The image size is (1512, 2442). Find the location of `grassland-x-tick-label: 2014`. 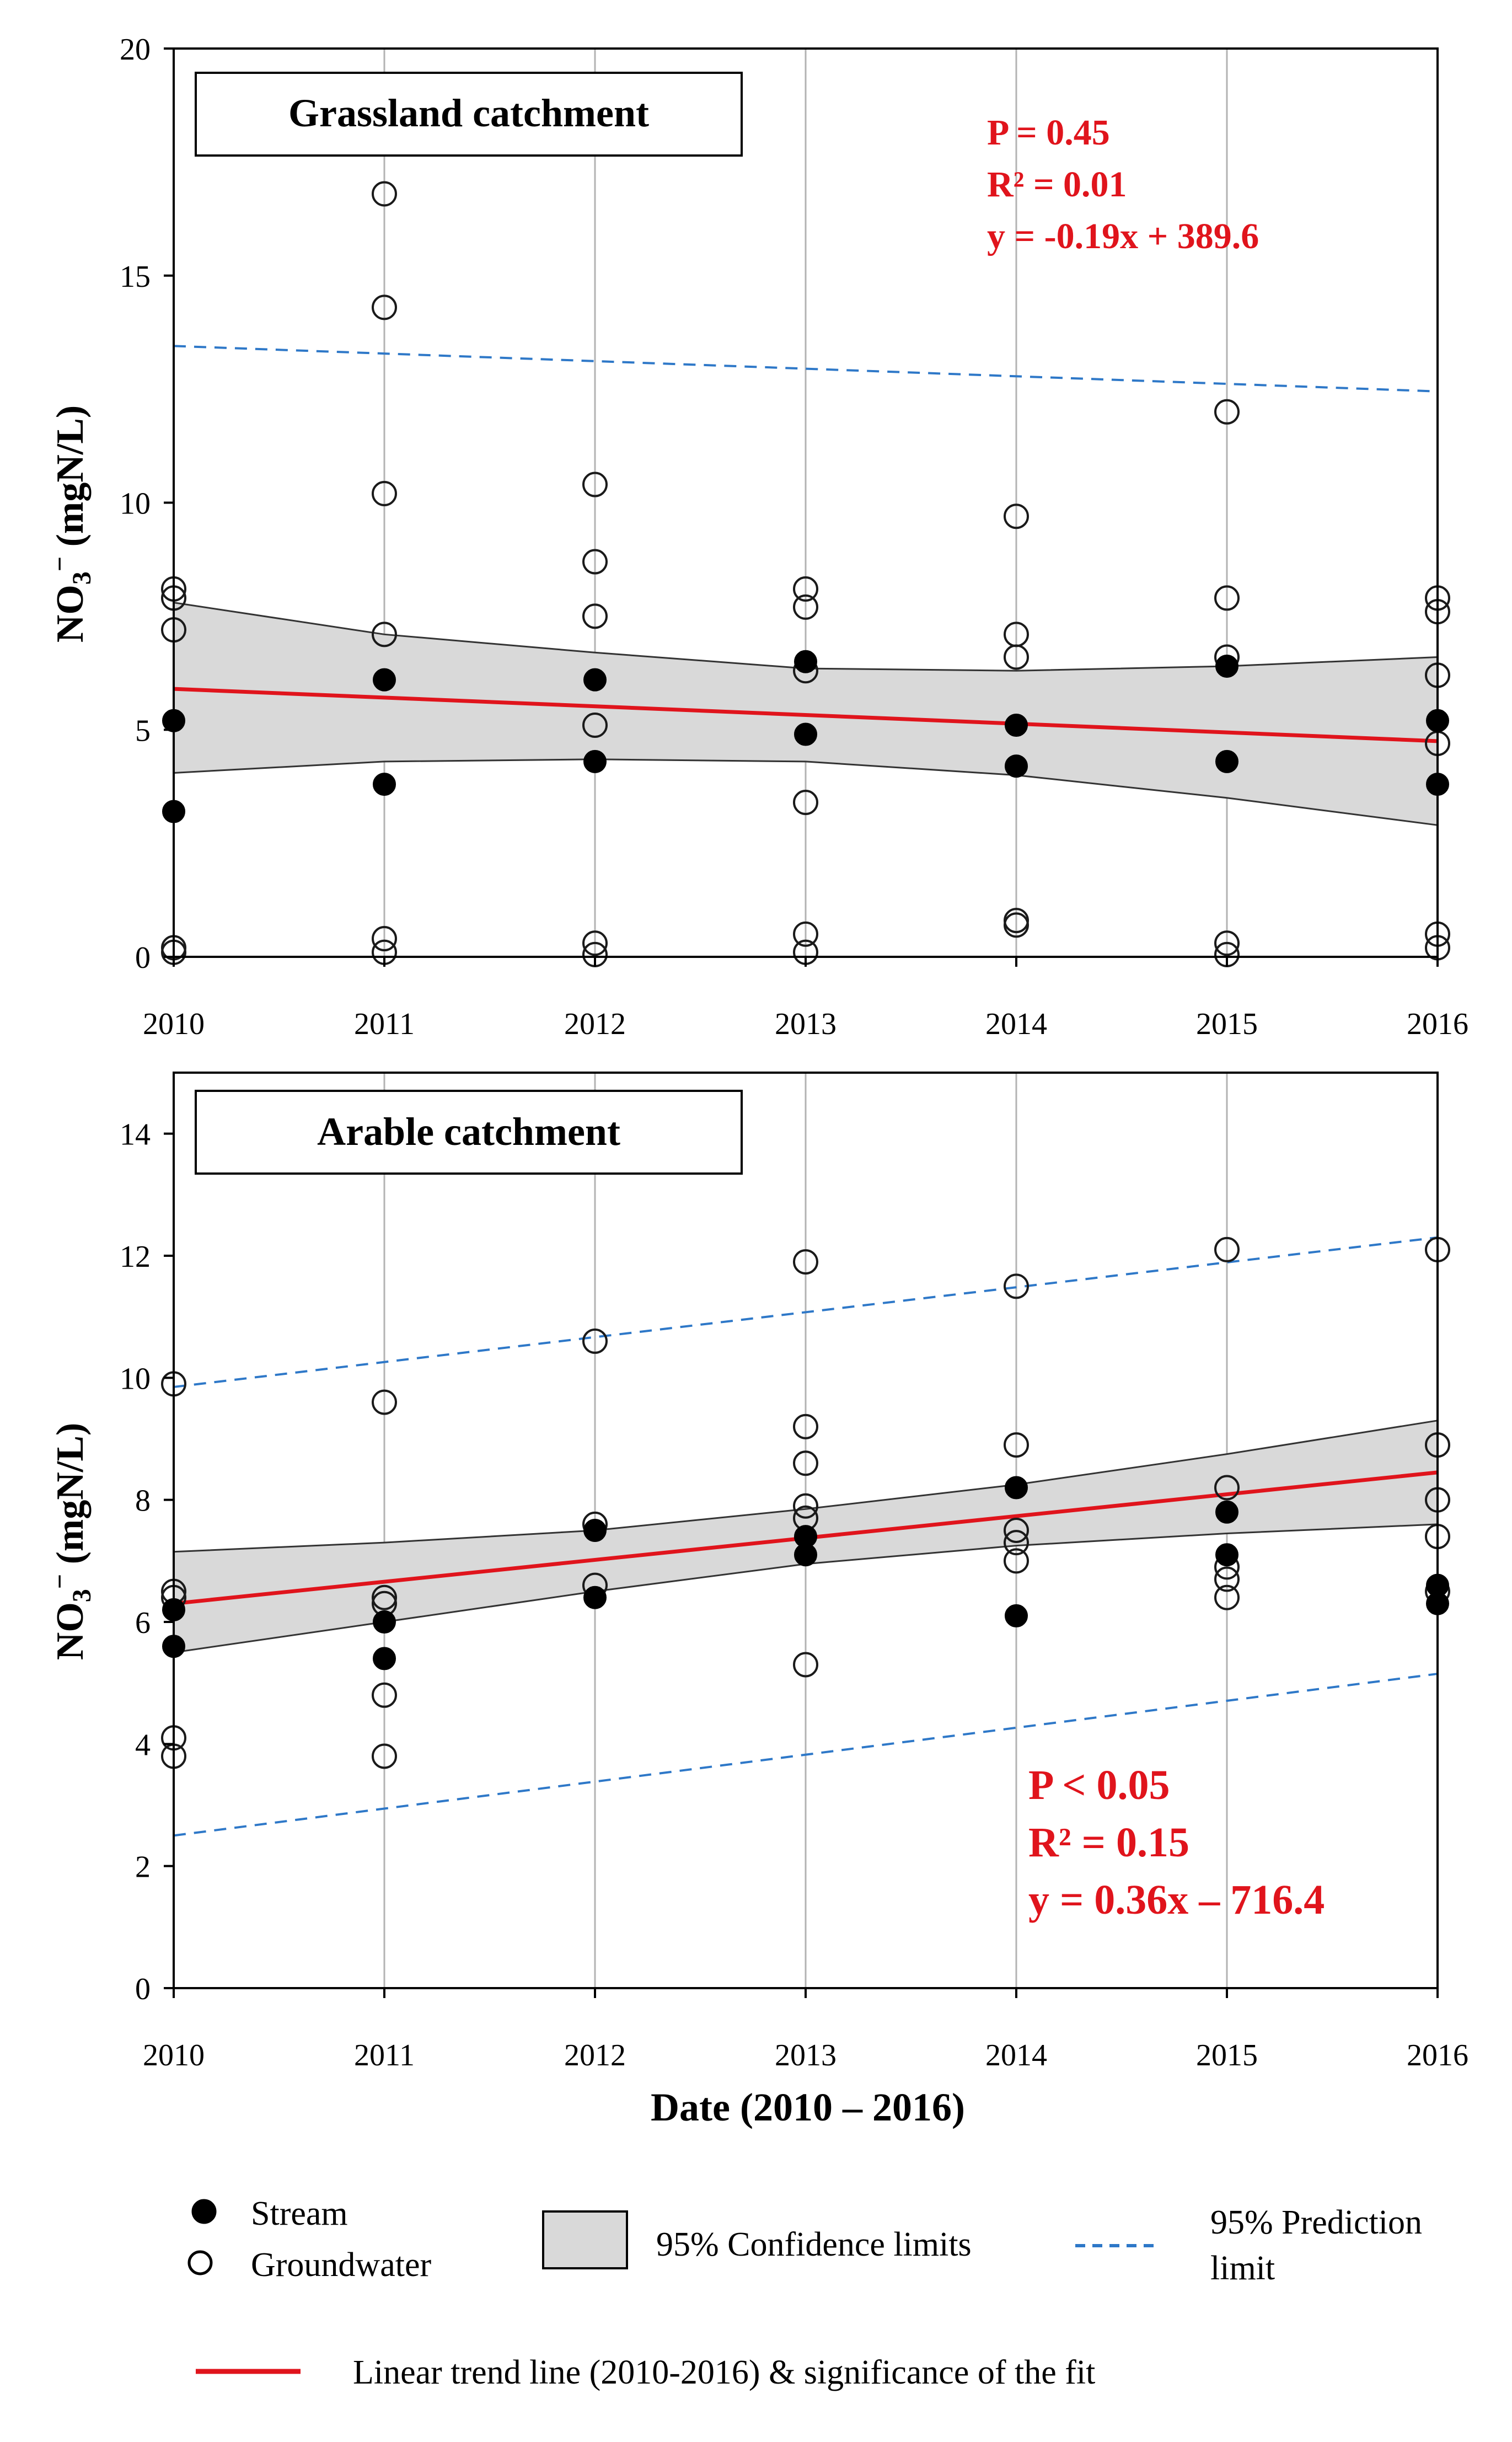

grassland-x-tick-label: 2014 is located at coordinates (1016, 1024).